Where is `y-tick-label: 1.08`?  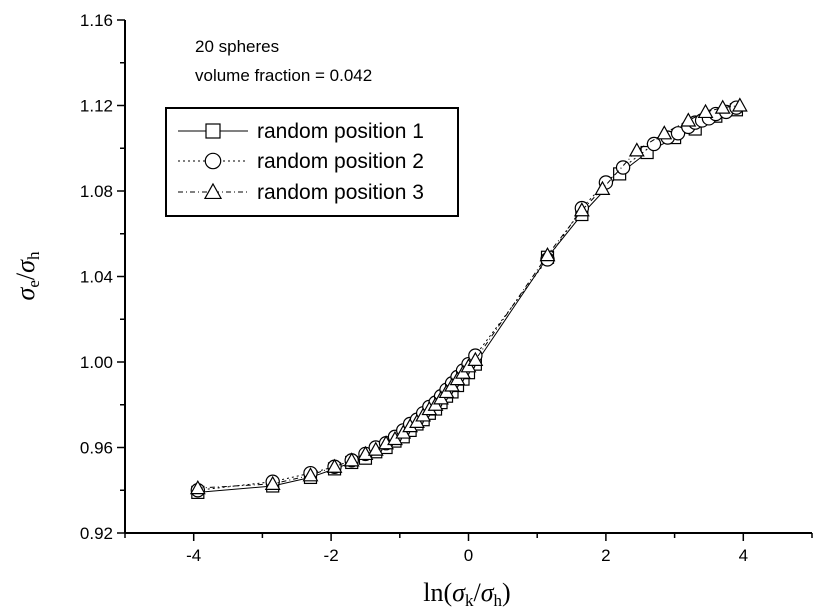
y-tick-label: 1.08 is located at coordinates (96, 191).